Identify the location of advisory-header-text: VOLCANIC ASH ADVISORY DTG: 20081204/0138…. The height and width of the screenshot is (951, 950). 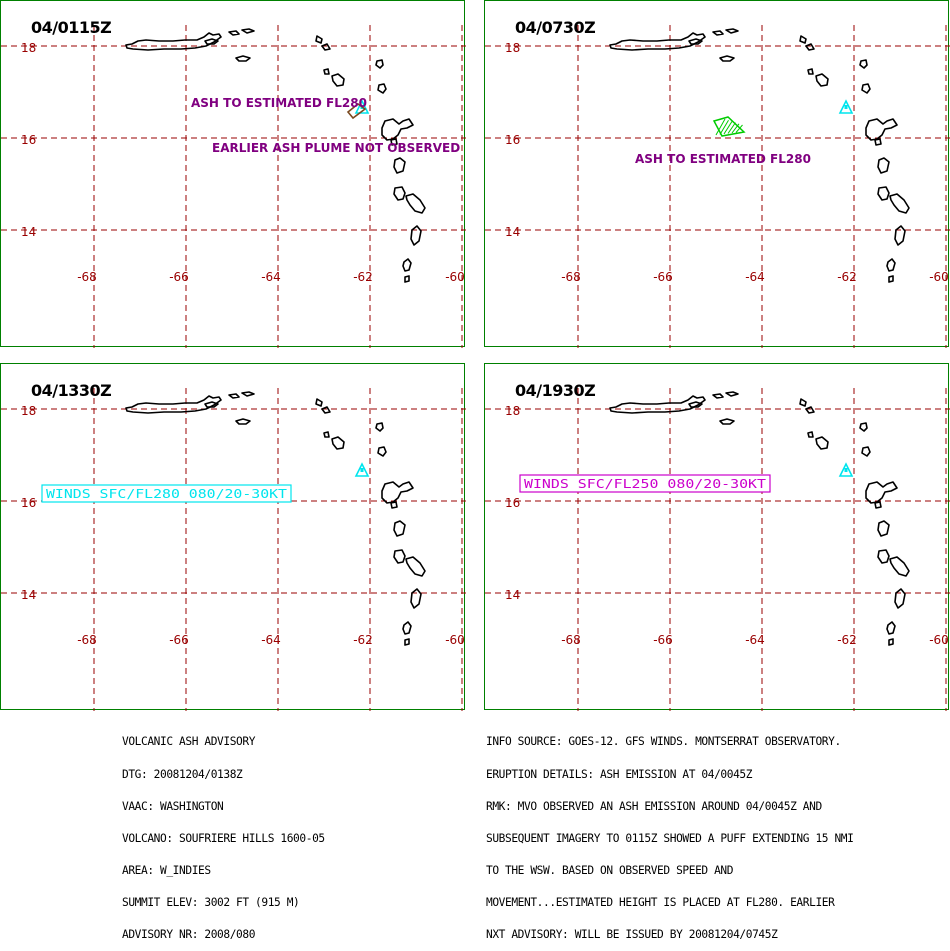
(223, 833).